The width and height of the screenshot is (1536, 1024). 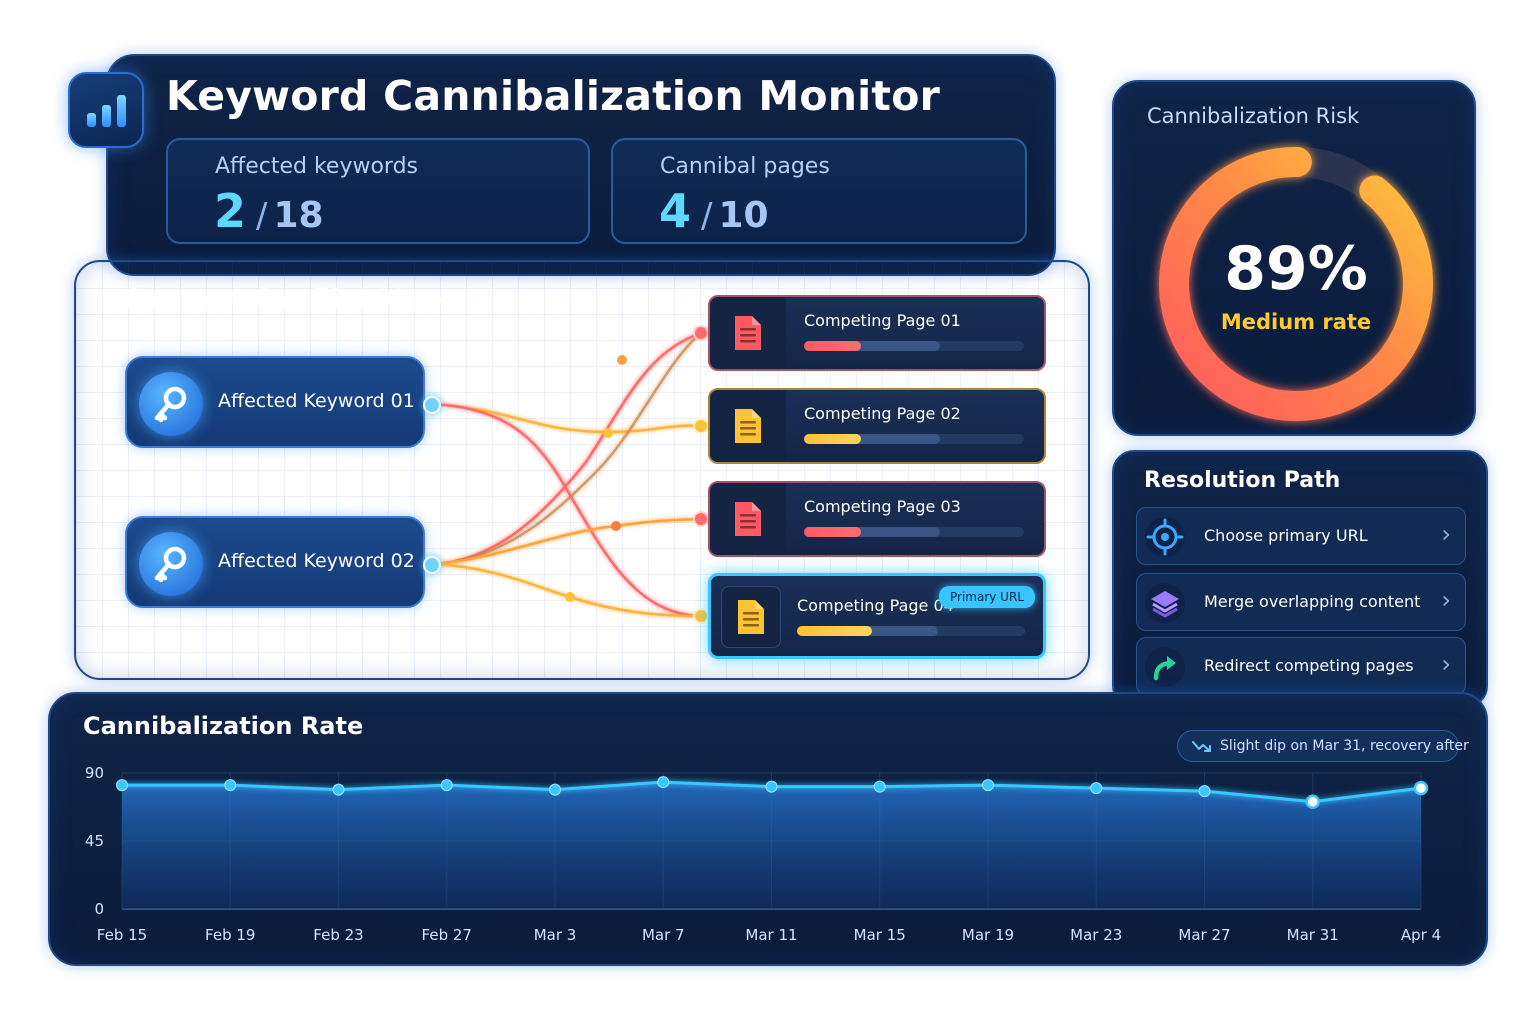 I want to click on page-label: Competing Page 01, so click(x=882, y=320).